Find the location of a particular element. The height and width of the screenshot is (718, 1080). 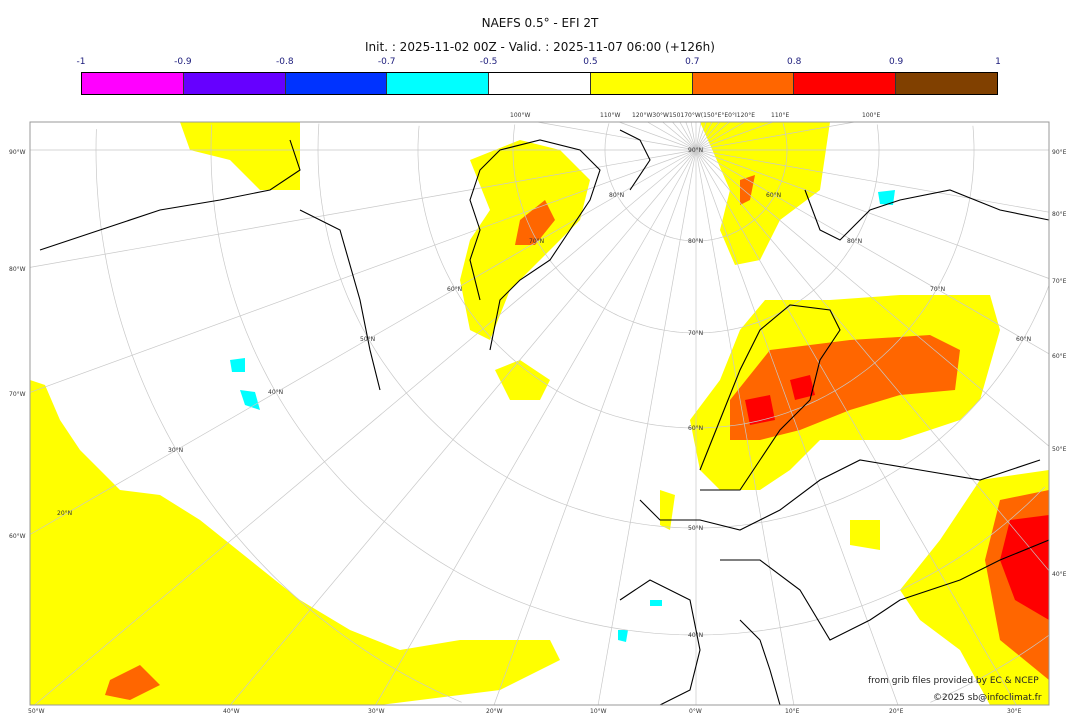

colorbar-tick-label: -0.8 is located at coordinates (284, 62).